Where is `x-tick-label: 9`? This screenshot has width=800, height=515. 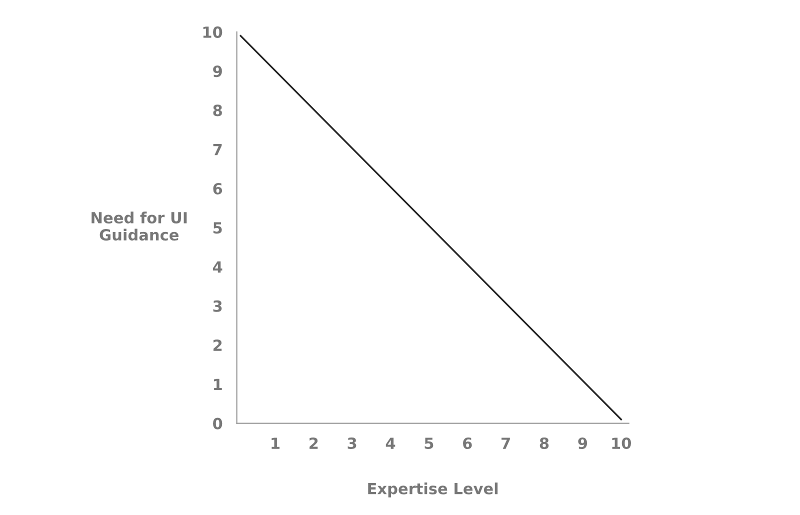 x-tick-label: 9 is located at coordinates (583, 444).